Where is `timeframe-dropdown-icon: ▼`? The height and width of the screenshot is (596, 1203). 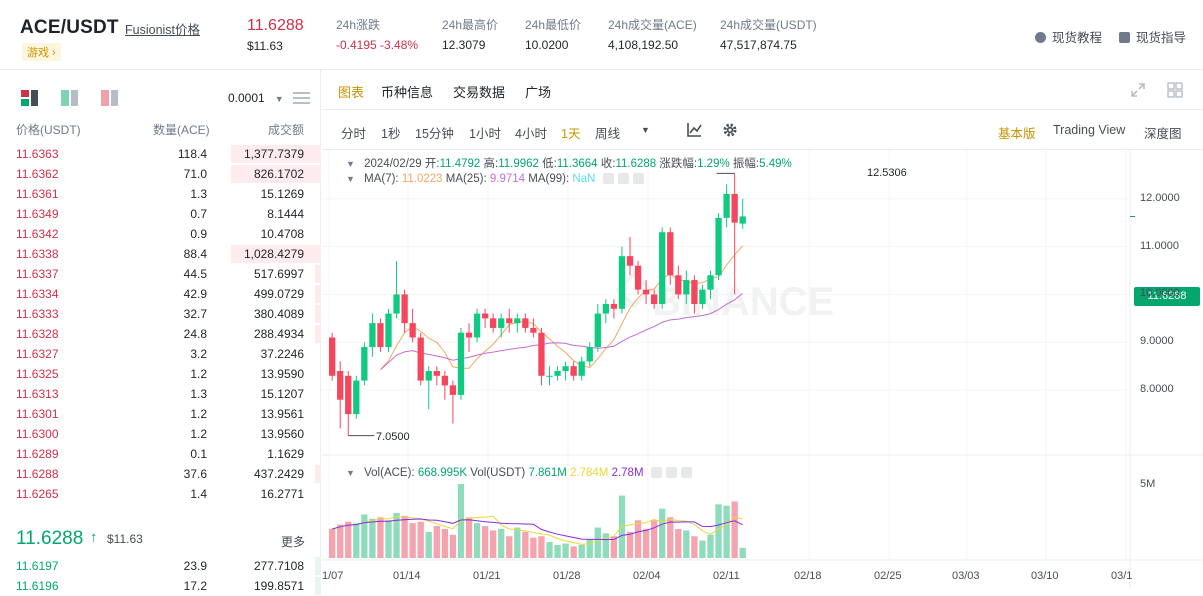 timeframe-dropdown-icon: ▼ is located at coordinates (645, 130).